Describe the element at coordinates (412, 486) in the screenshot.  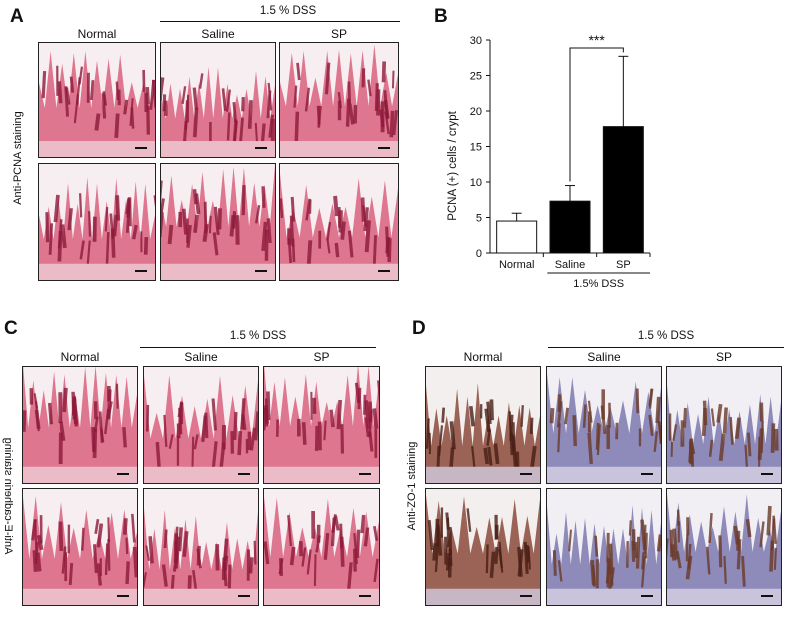
I see `panel-d-row-label: Anti-ZO-1 staining` at that location.